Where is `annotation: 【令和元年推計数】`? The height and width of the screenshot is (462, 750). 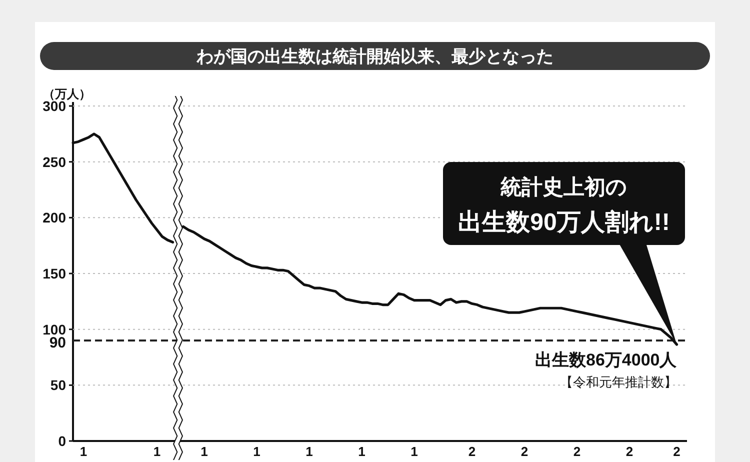 annotation: 【令和元年推計数】 is located at coordinates (618, 383).